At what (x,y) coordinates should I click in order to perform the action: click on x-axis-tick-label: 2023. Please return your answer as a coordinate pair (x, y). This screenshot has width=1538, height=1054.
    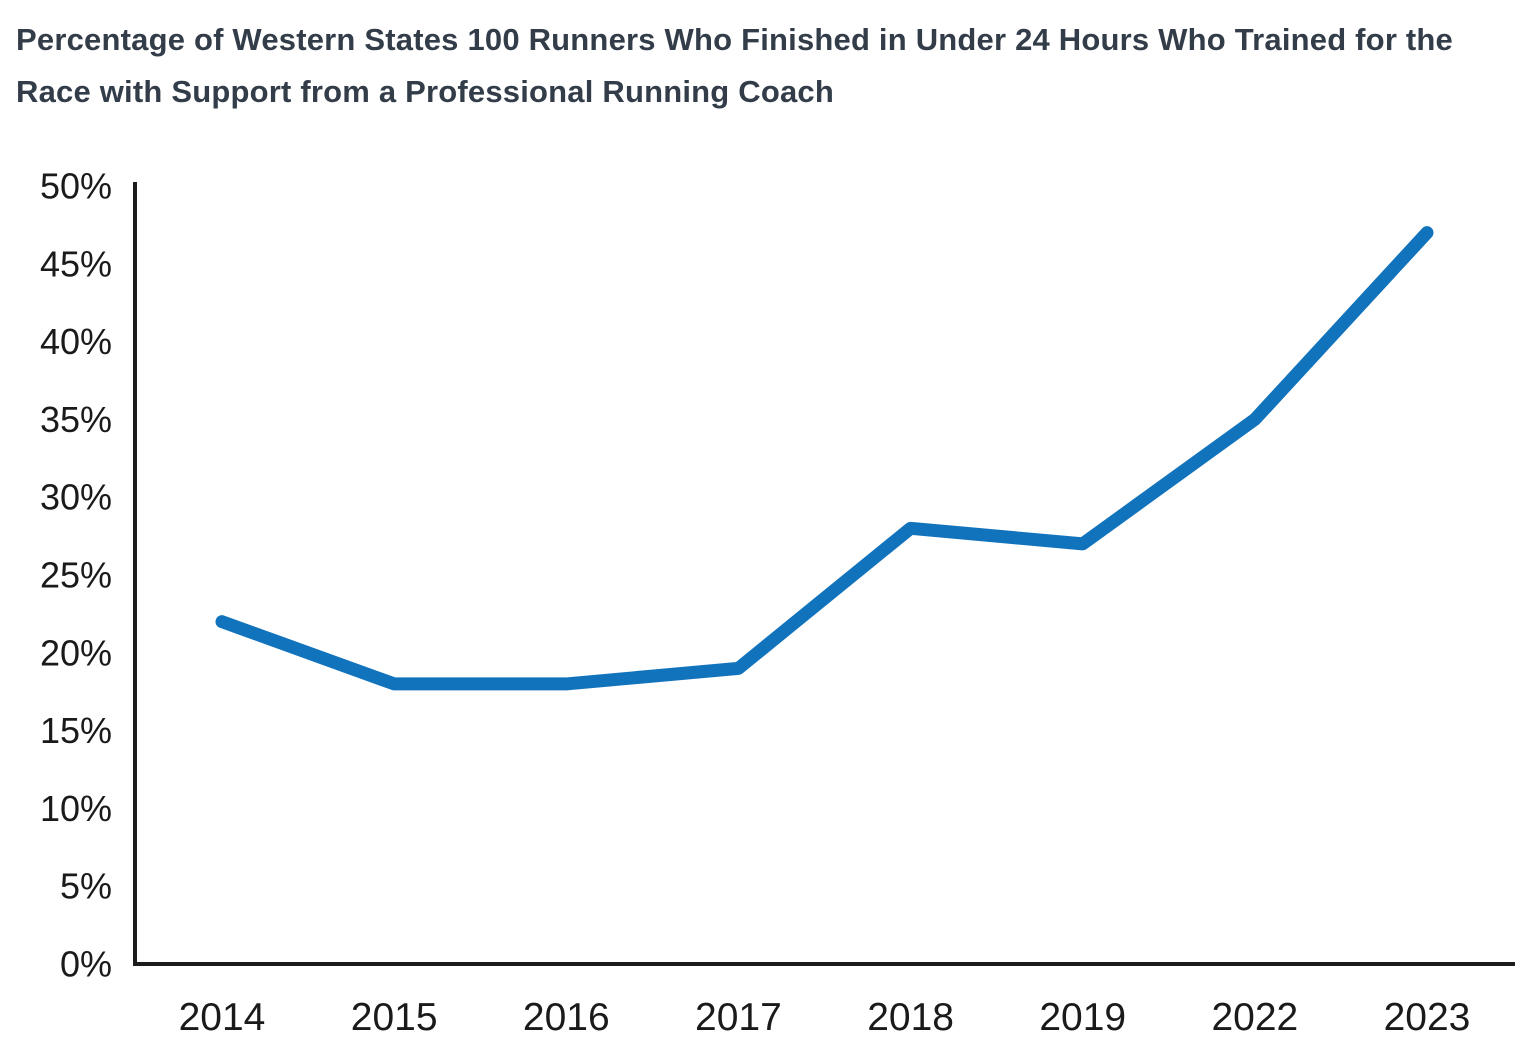
    Looking at the image, I should click on (1427, 1017).